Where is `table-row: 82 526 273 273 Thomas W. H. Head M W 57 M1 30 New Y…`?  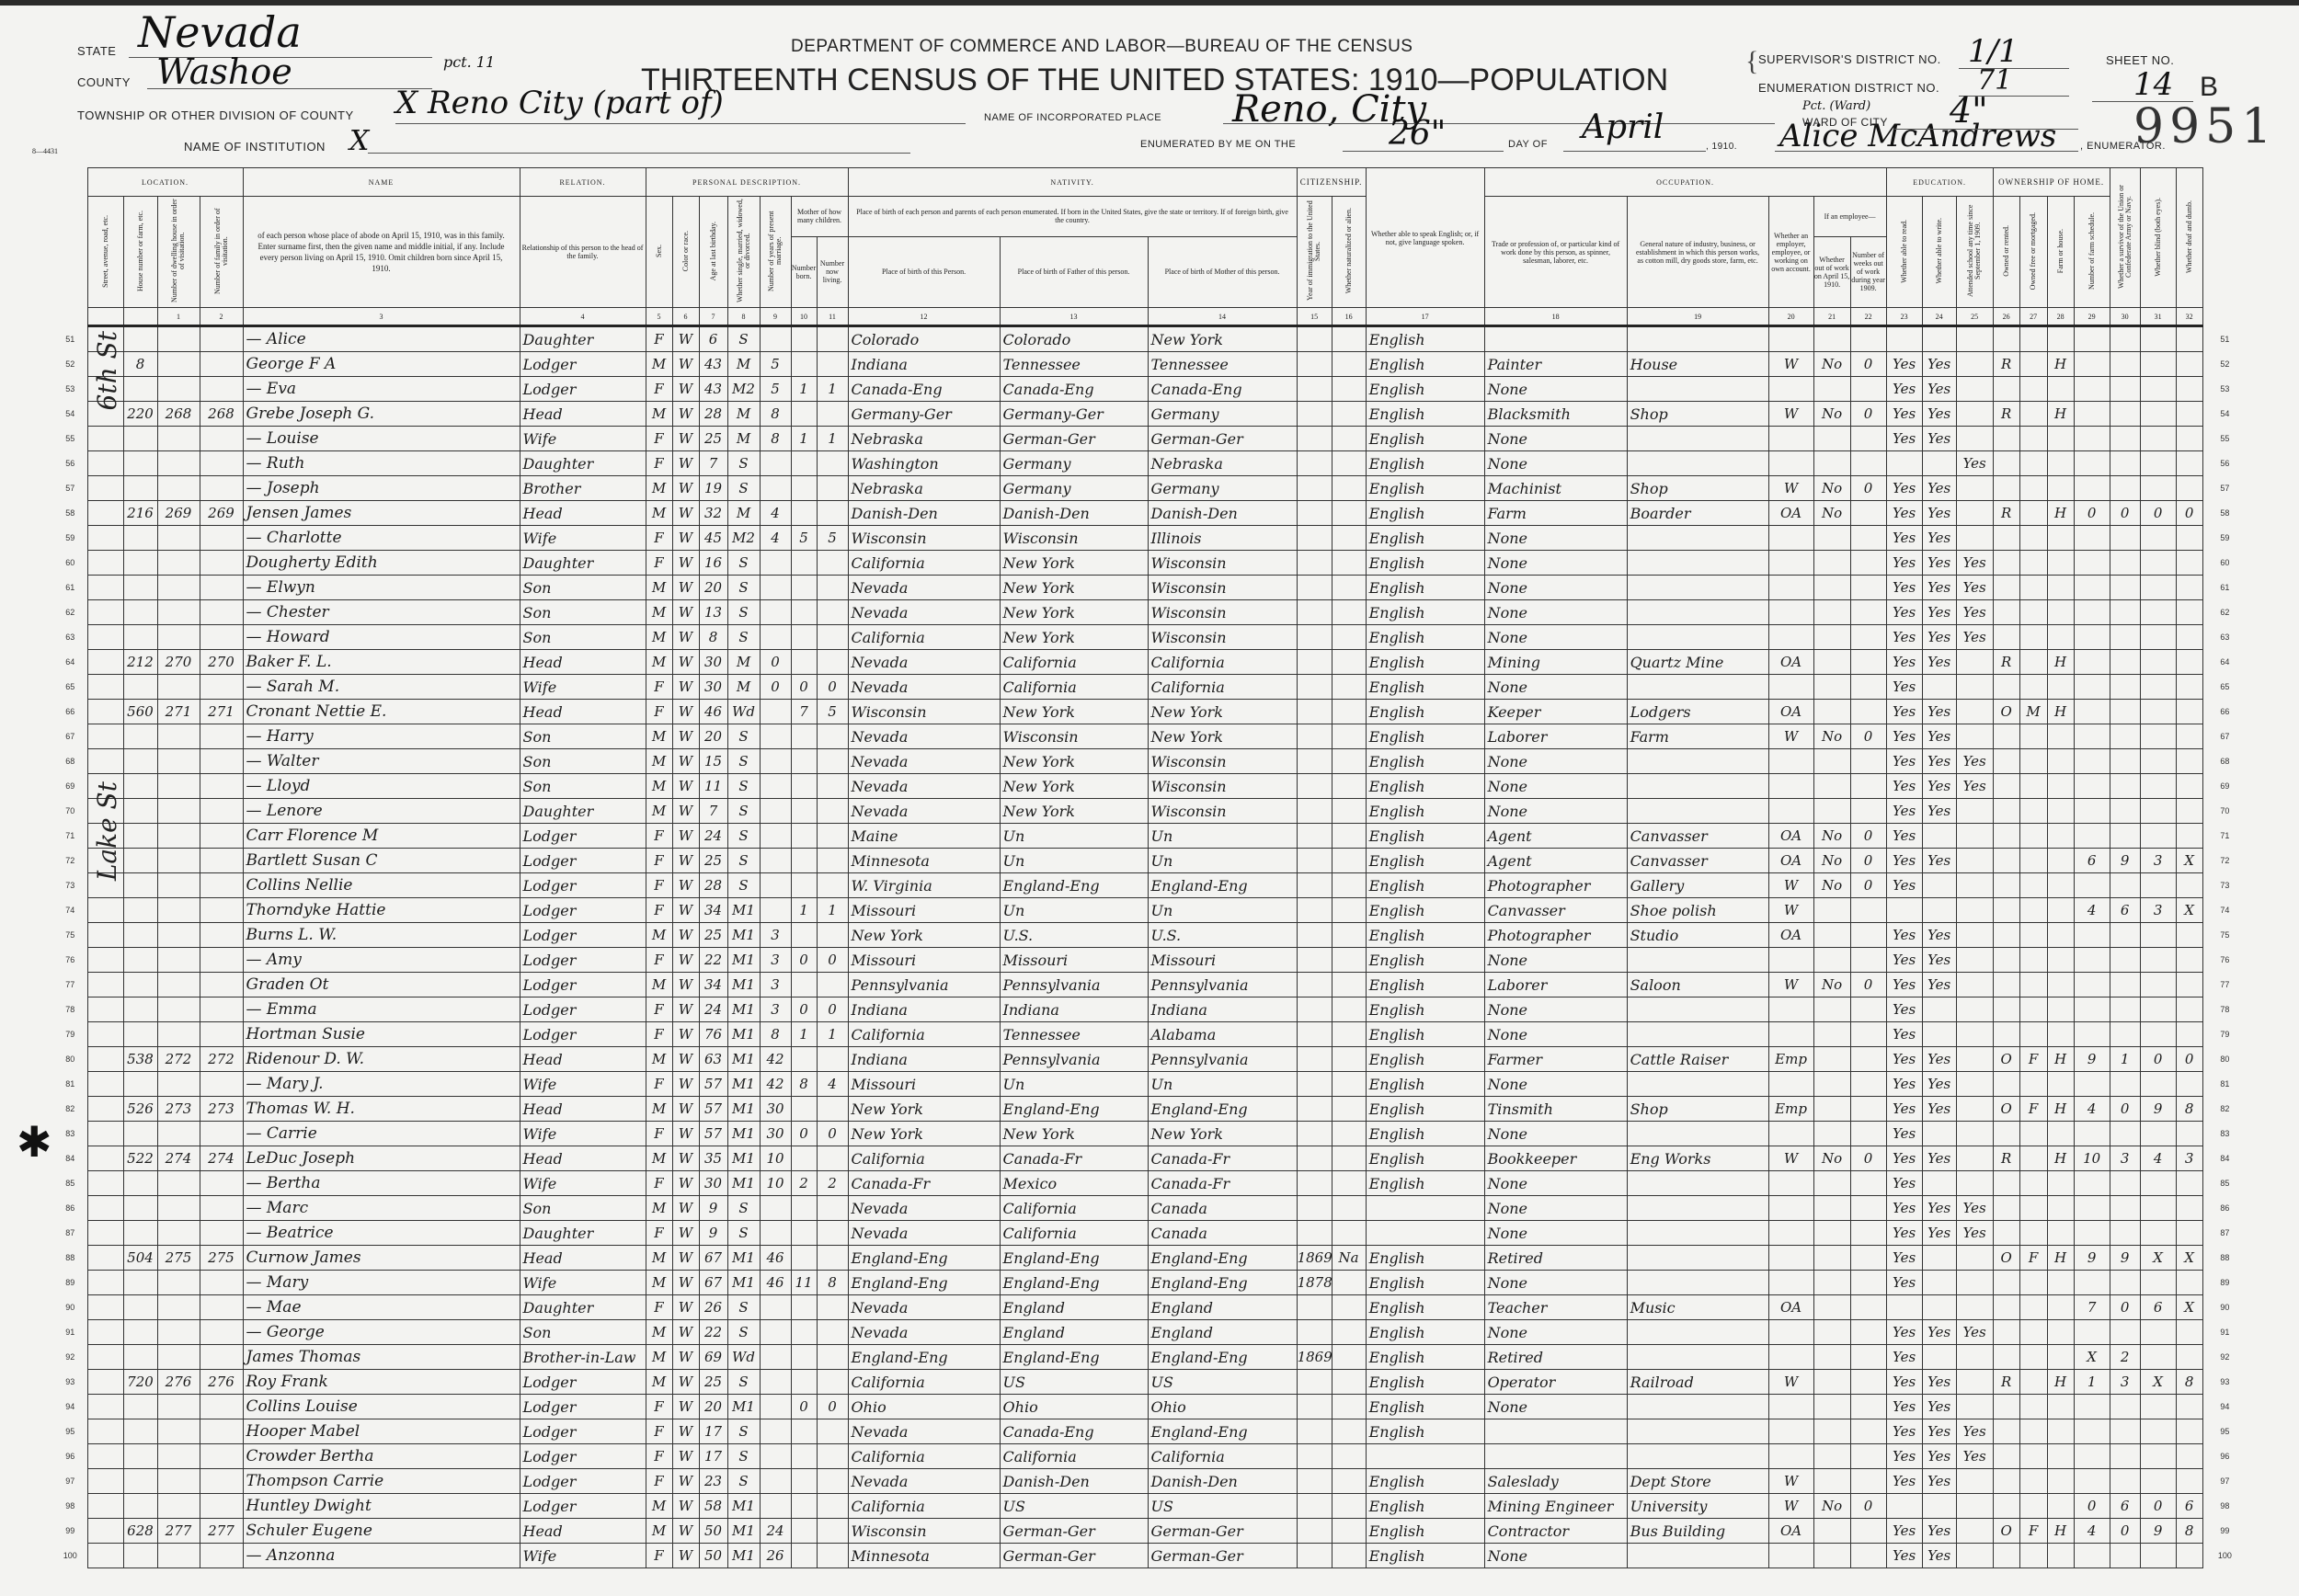
table-row: 82 526 273 273 Thomas W. H. Head M W 57 M1 30 New Y… is located at coordinates (1147, 1109).